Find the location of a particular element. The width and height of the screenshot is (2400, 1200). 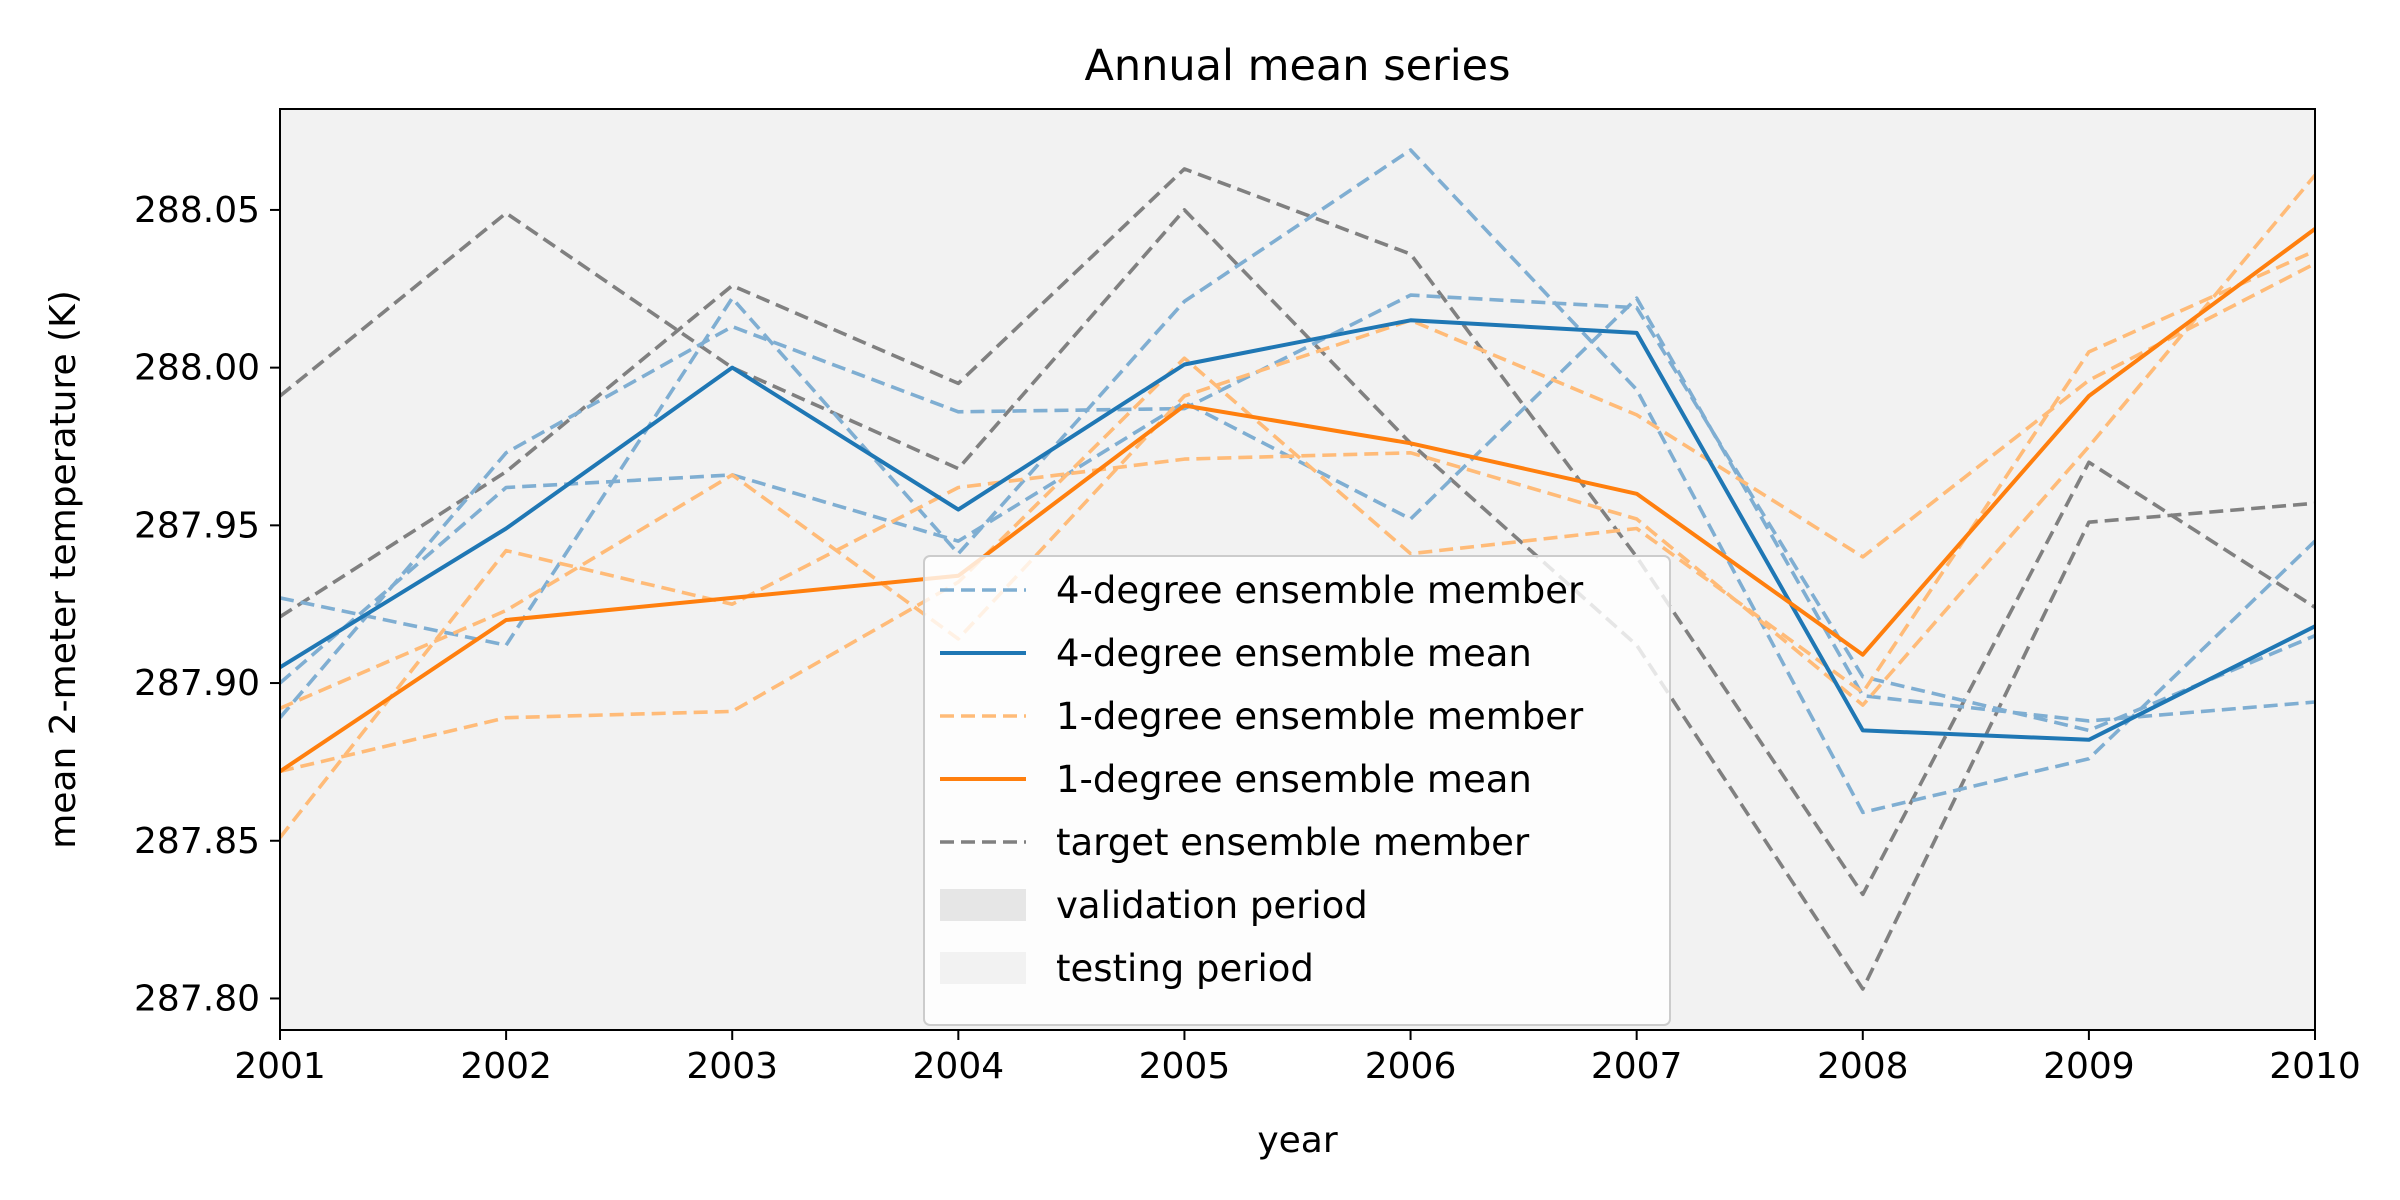

legend-label: testing period is located at coordinates (1185, 968).